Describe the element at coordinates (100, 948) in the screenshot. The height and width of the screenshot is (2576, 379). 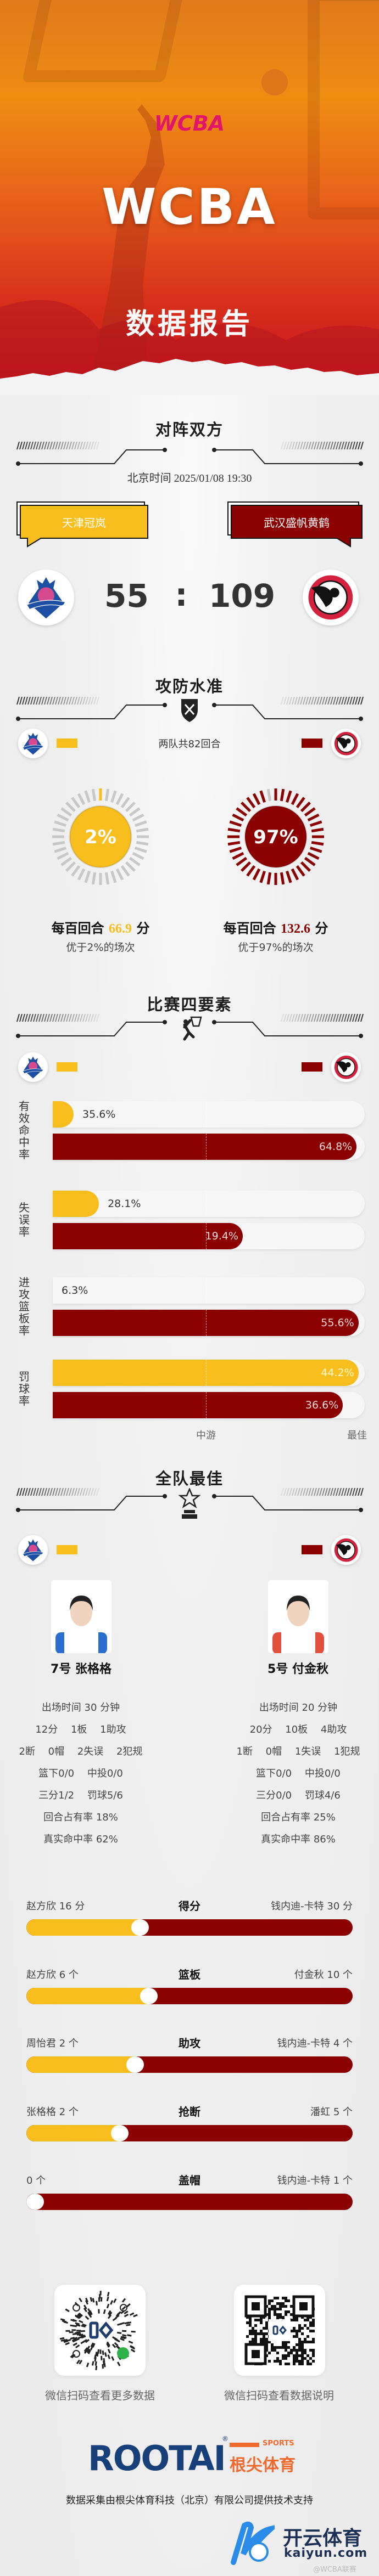
I see `home-percentile-note: 优于2%的场次` at that location.